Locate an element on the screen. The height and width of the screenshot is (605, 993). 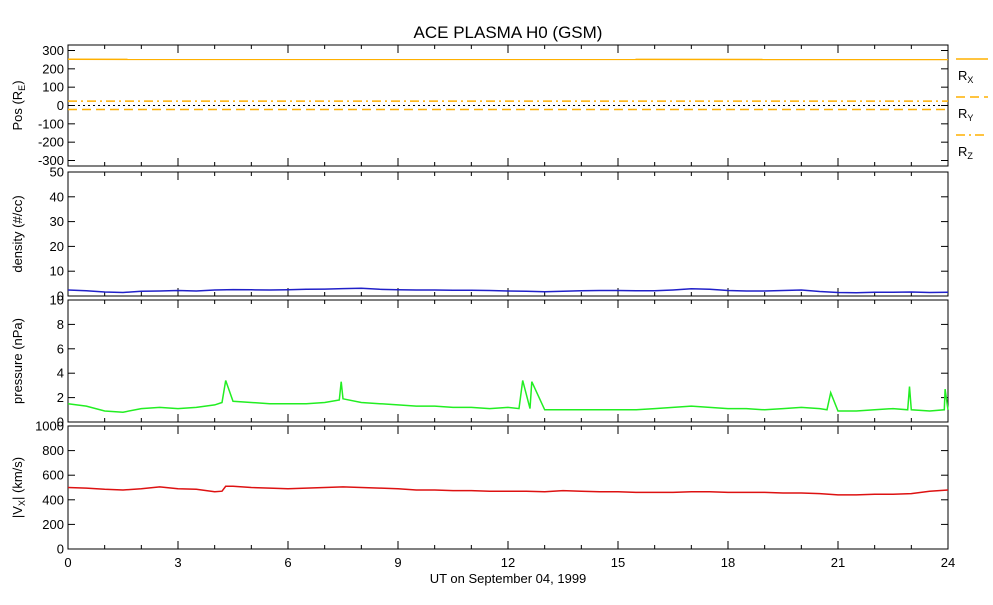
y-tick-label: 30 is located at coordinates (57, 221).